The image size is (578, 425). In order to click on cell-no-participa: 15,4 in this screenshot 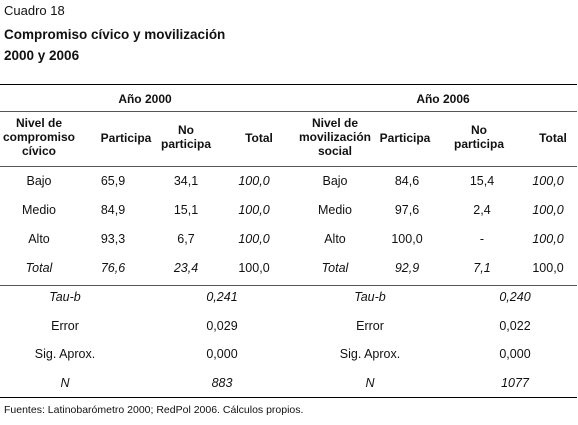, I will do `click(482, 181)`.